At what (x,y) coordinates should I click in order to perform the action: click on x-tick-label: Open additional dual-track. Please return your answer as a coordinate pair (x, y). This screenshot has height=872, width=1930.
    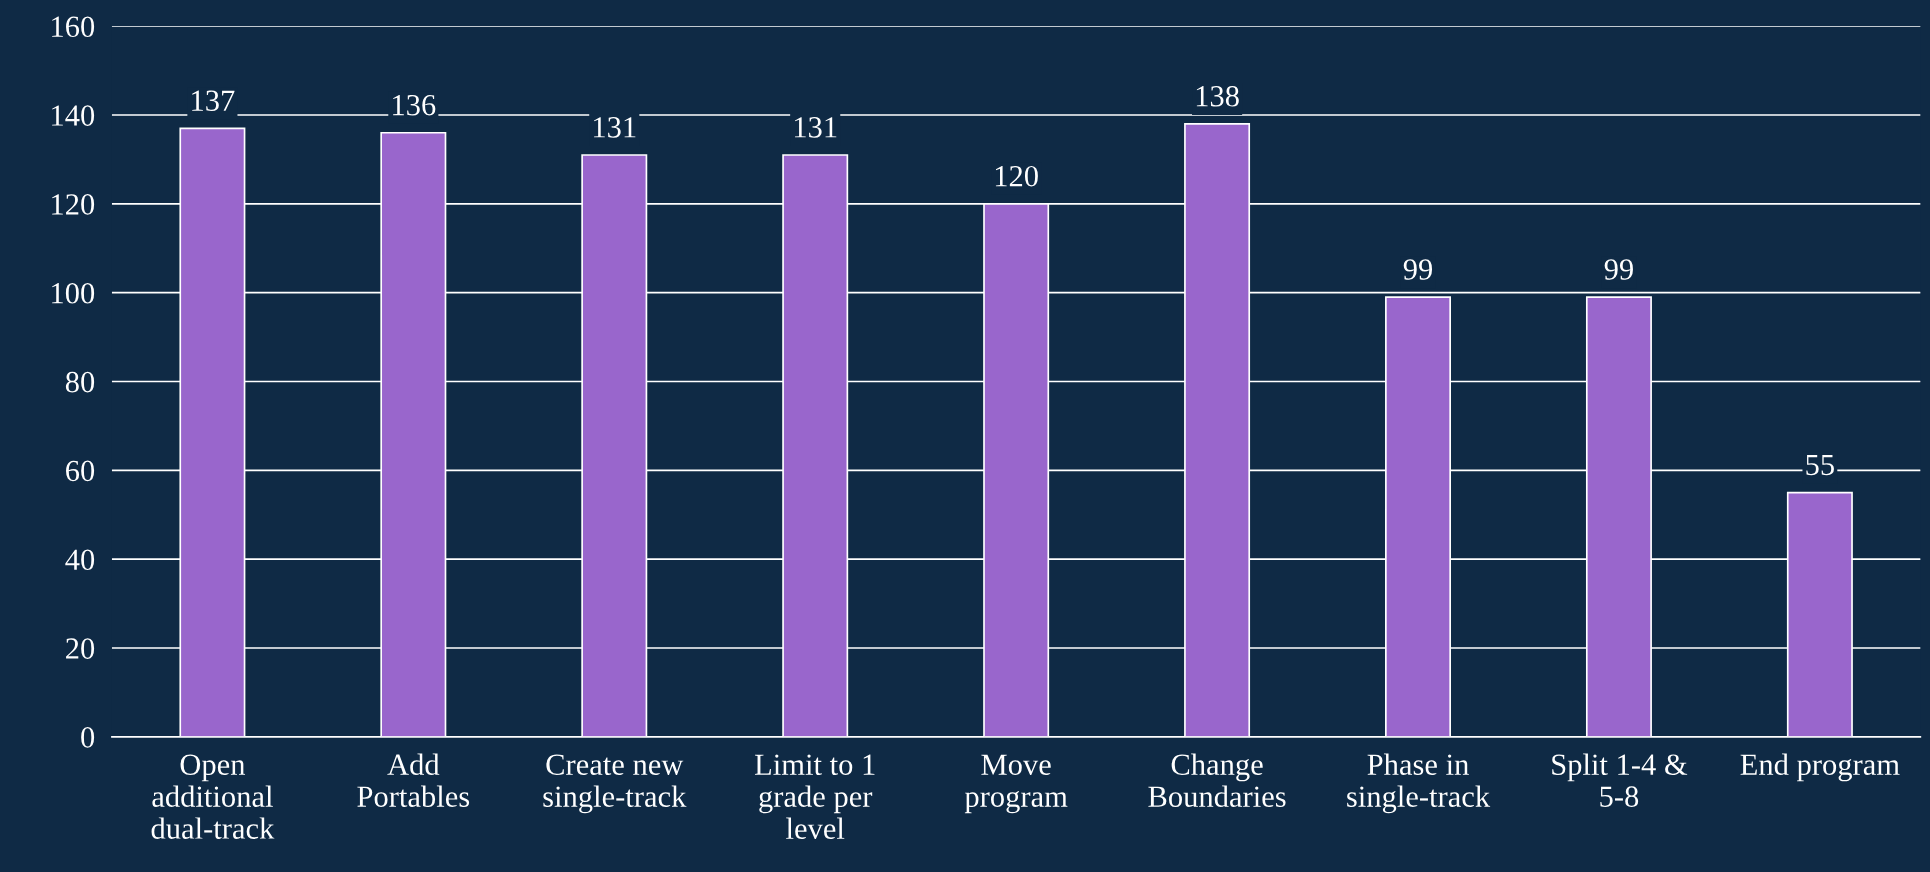
    Looking at the image, I should click on (213, 796).